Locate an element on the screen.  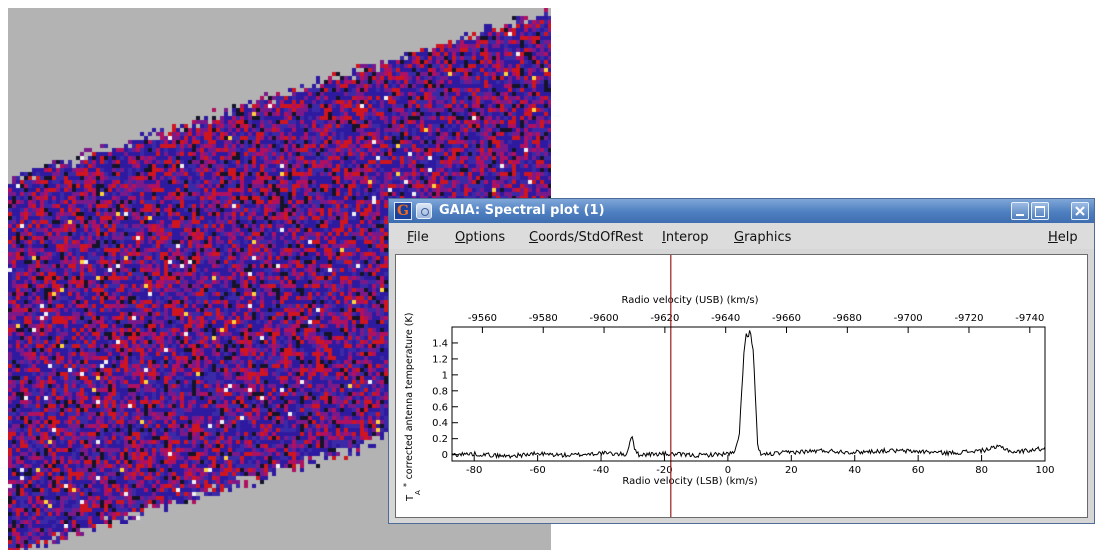
close-button is located at coordinates (1080, 211).